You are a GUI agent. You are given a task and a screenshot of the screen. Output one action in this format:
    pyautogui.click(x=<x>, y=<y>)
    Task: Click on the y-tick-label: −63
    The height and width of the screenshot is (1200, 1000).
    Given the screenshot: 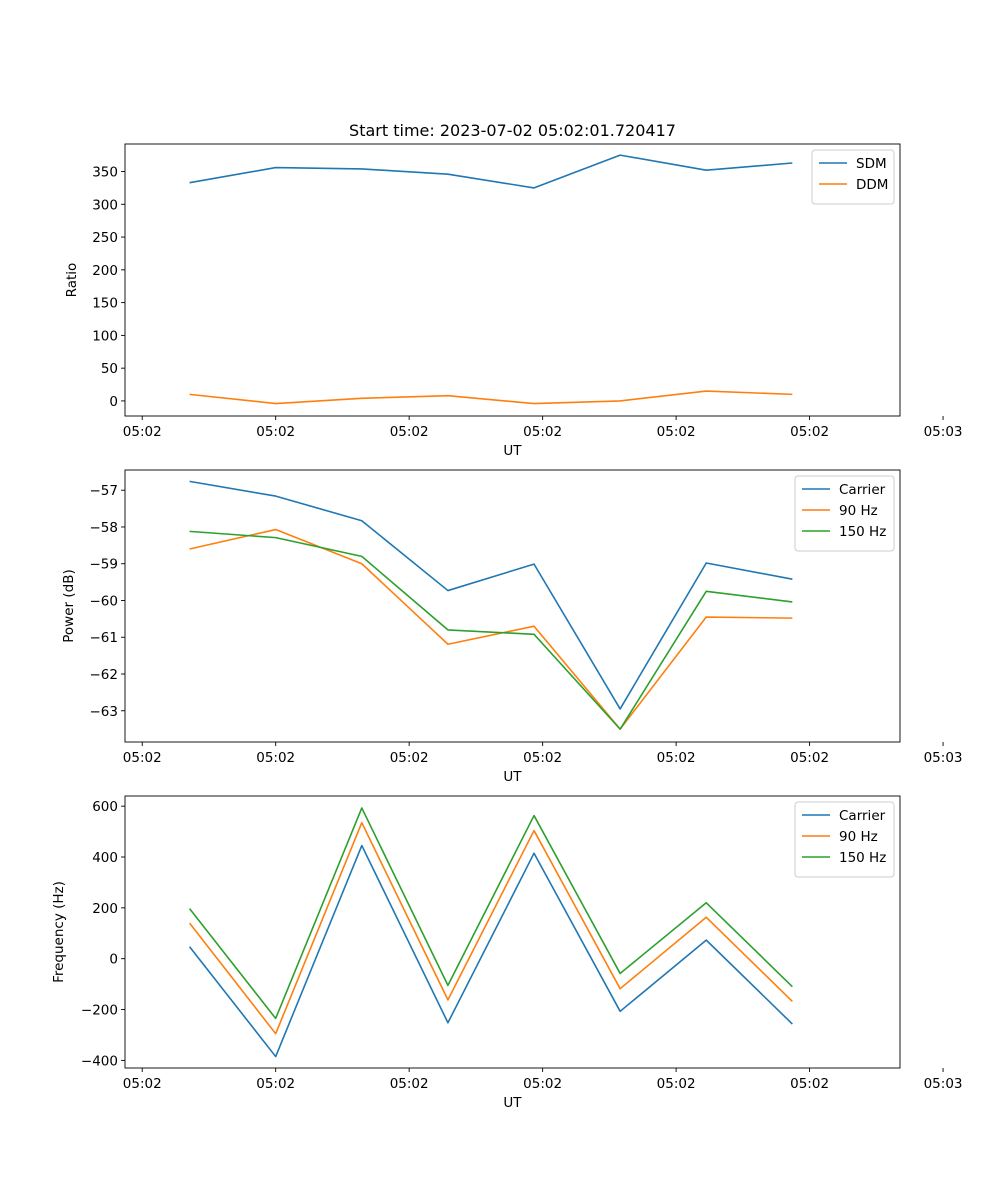 What is the action you would take?
    pyautogui.click(x=104, y=712)
    